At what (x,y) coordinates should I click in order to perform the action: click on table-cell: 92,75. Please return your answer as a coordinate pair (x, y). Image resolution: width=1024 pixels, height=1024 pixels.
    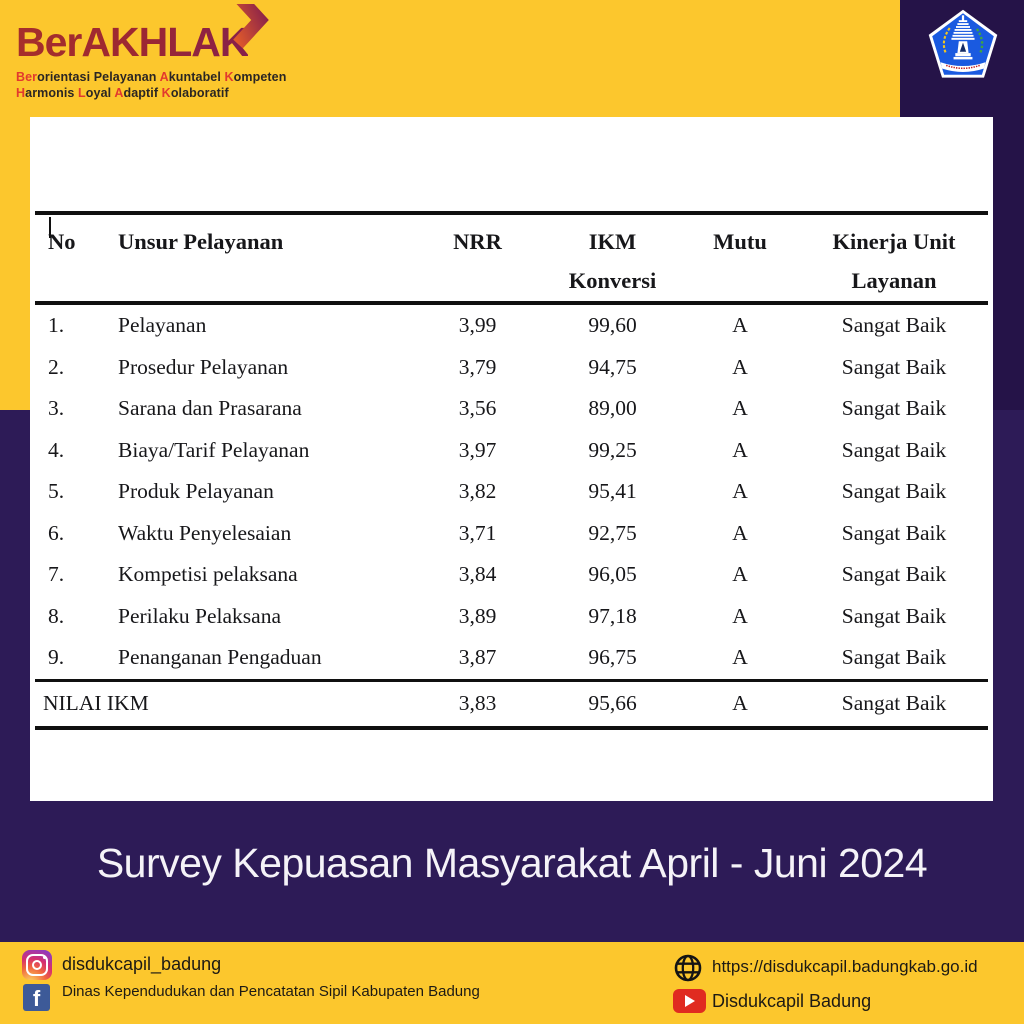
    Looking at the image, I should click on (612, 532).